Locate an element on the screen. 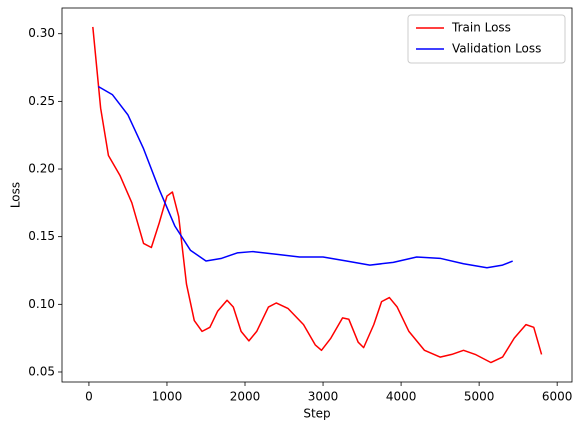  y-tick-label: 0.15 is located at coordinates (41, 236).